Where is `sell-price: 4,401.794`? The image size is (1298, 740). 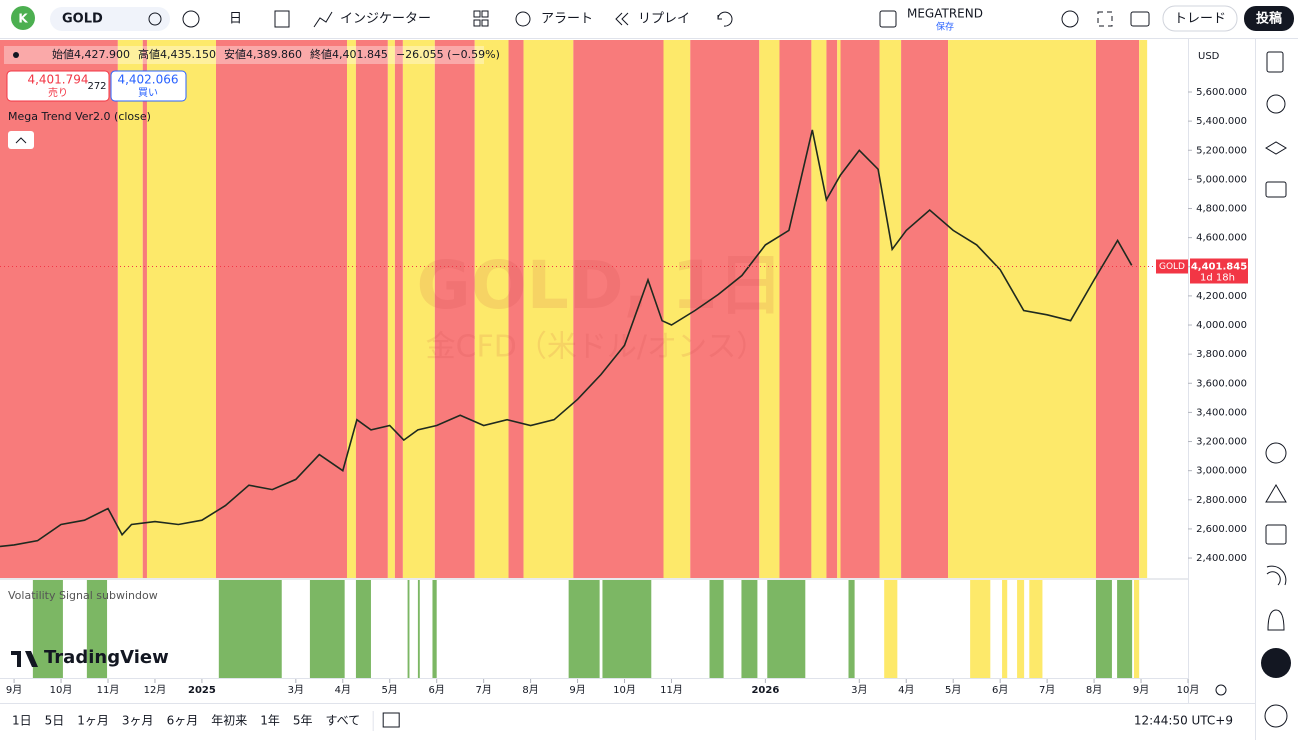
sell-price: 4,401.794 is located at coordinates (57, 80).